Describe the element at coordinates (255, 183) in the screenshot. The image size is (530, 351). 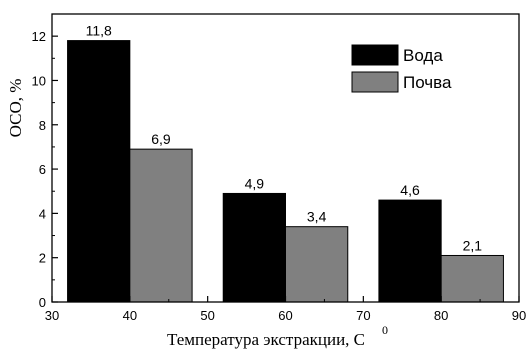
I see `data-label: 4,9` at that location.